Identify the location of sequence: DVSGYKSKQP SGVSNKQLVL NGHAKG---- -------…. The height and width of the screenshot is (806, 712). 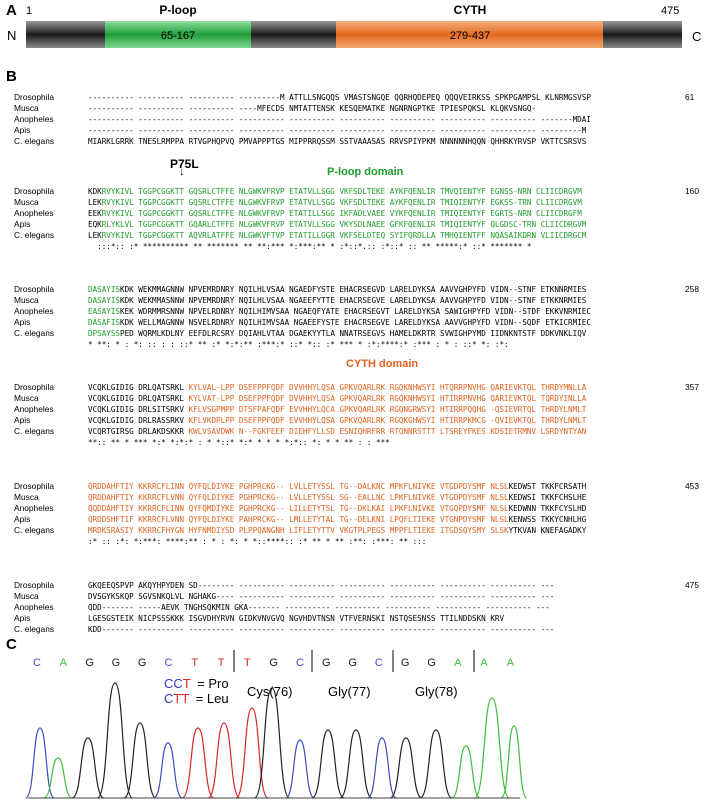
(321, 596).